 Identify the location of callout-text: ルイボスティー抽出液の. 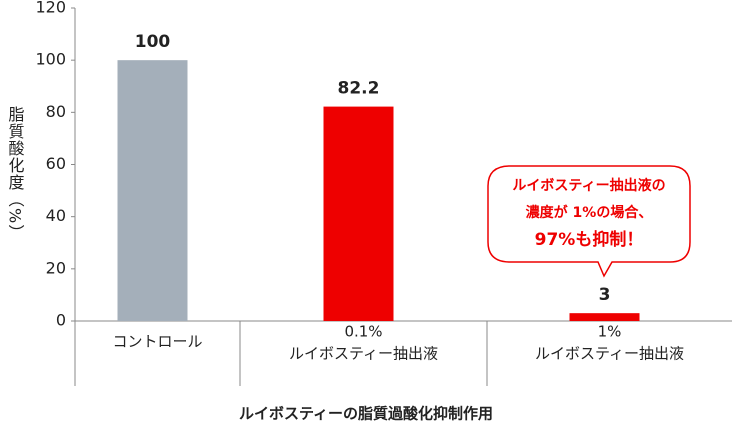
(588, 185).